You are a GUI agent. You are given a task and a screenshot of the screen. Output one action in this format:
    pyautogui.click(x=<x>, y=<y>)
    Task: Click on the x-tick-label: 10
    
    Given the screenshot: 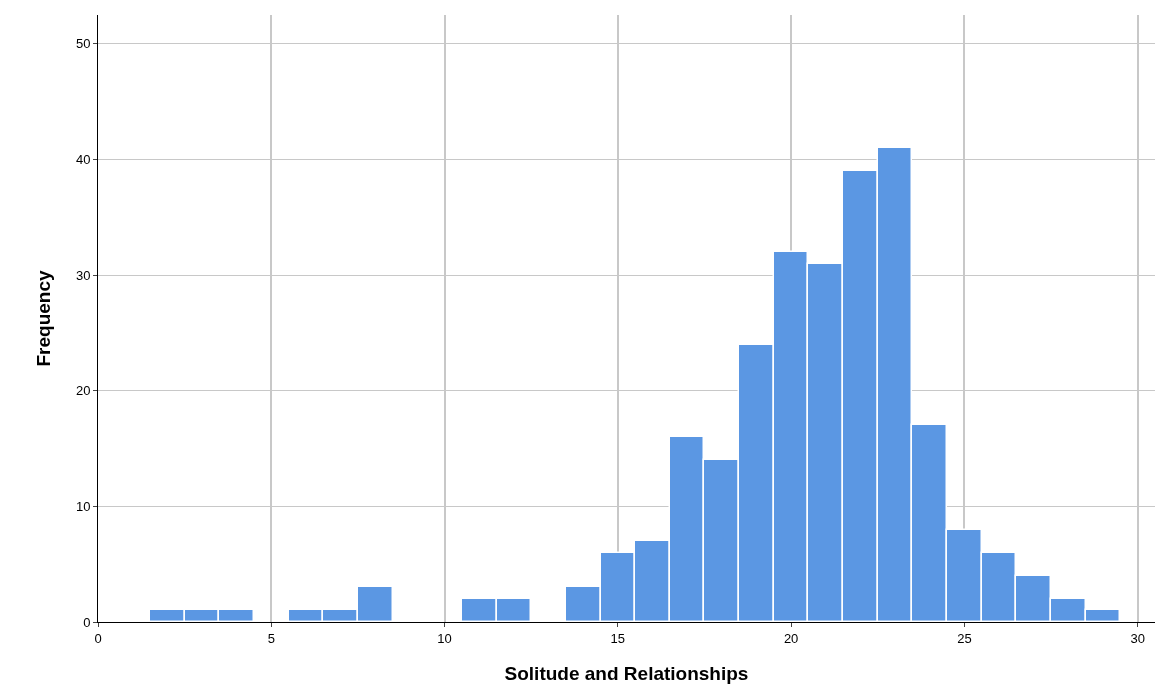 What is the action you would take?
    pyautogui.click(x=444, y=638)
    